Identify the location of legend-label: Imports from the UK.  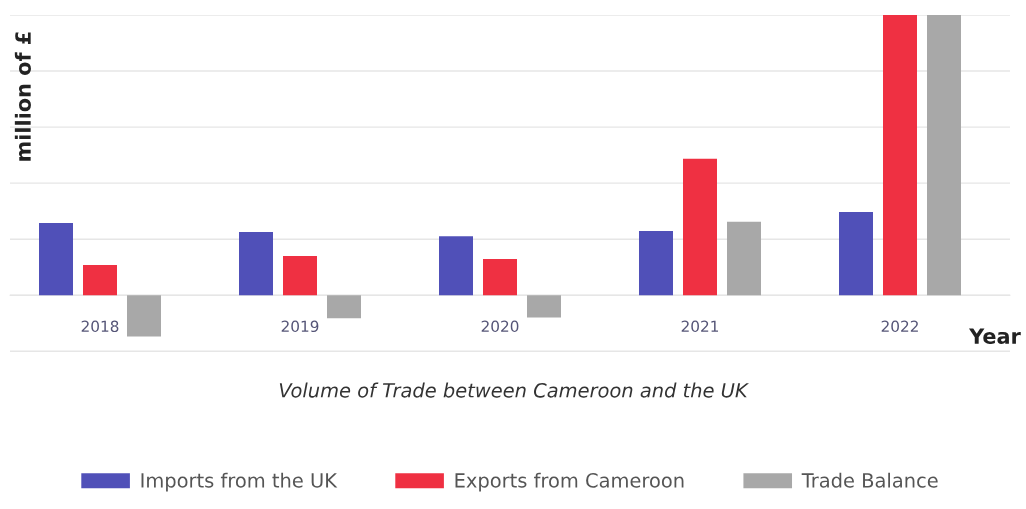
(239, 482).